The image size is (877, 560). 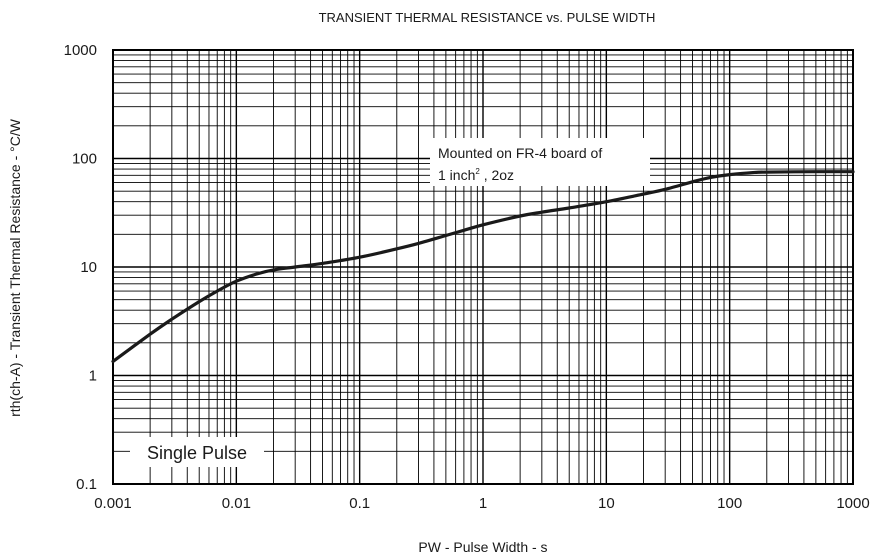 What do you see at coordinates (359, 503) in the screenshot?
I see `x-tick-label: 0.1` at bounding box center [359, 503].